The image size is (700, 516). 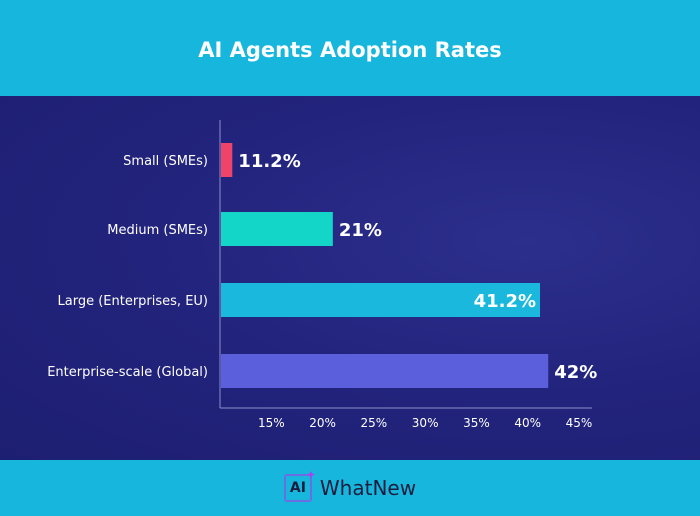 I want to click on logo-text: WhatNew, so click(x=368, y=488).